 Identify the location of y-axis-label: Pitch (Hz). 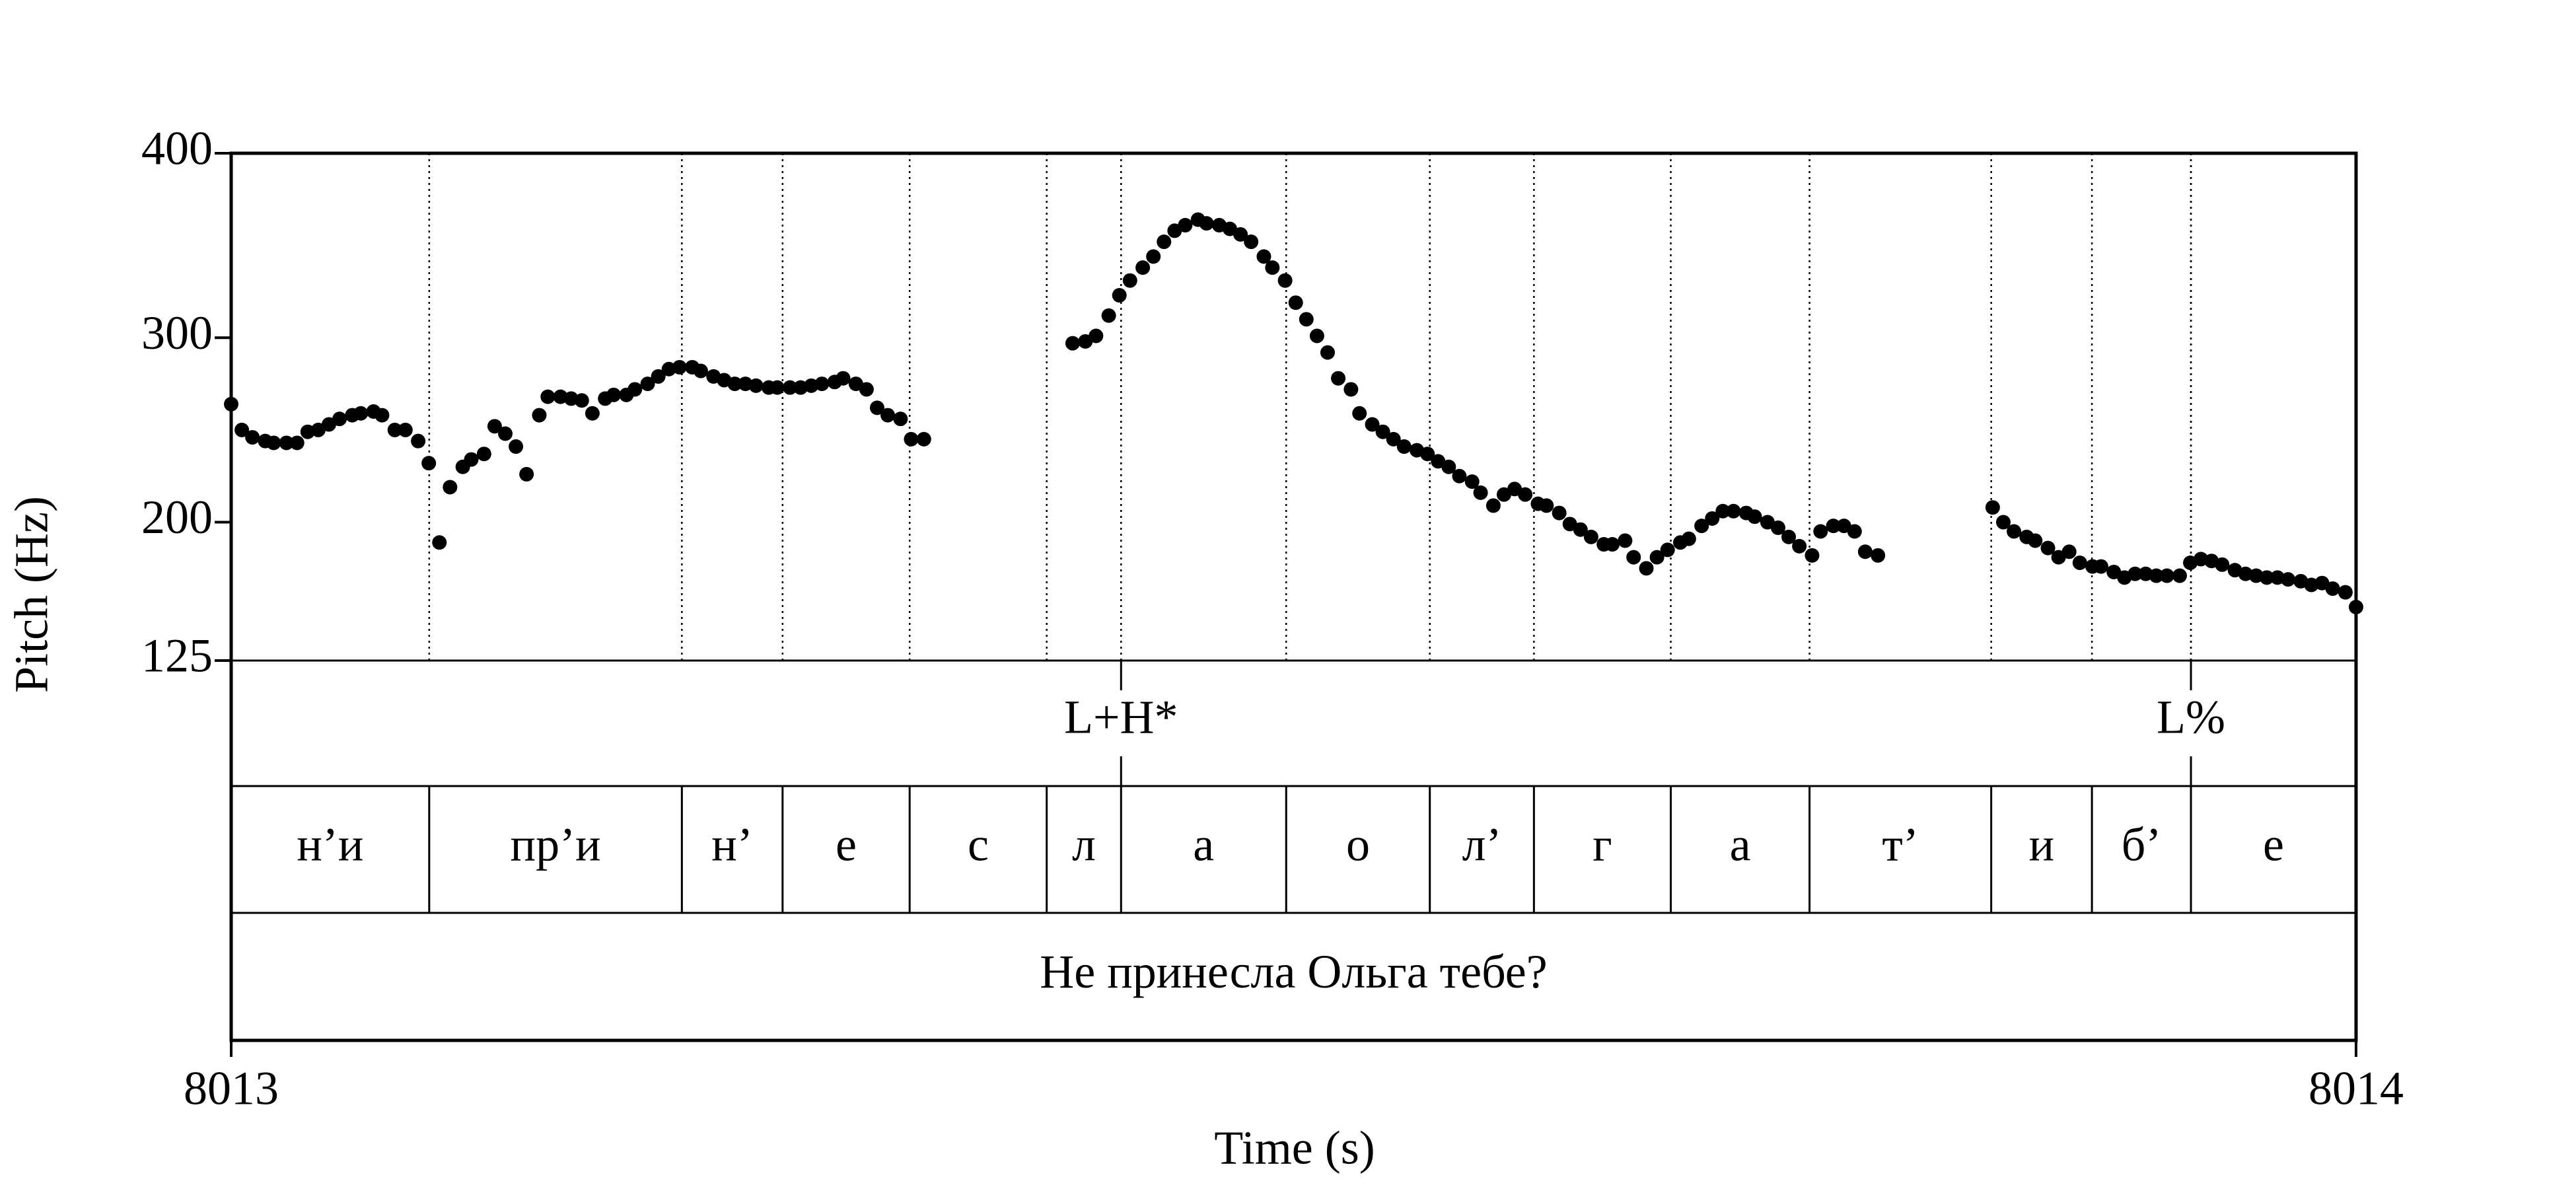
(32, 594).